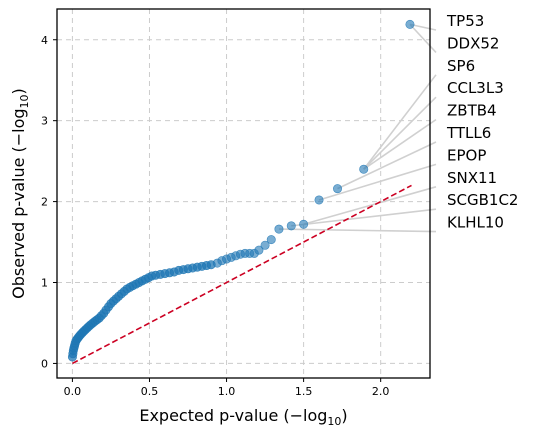 The width and height of the screenshot is (533, 443). What do you see at coordinates (24, 101) in the screenshot?
I see `y-axis-title-sub: 10` at bounding box center [24, 101].